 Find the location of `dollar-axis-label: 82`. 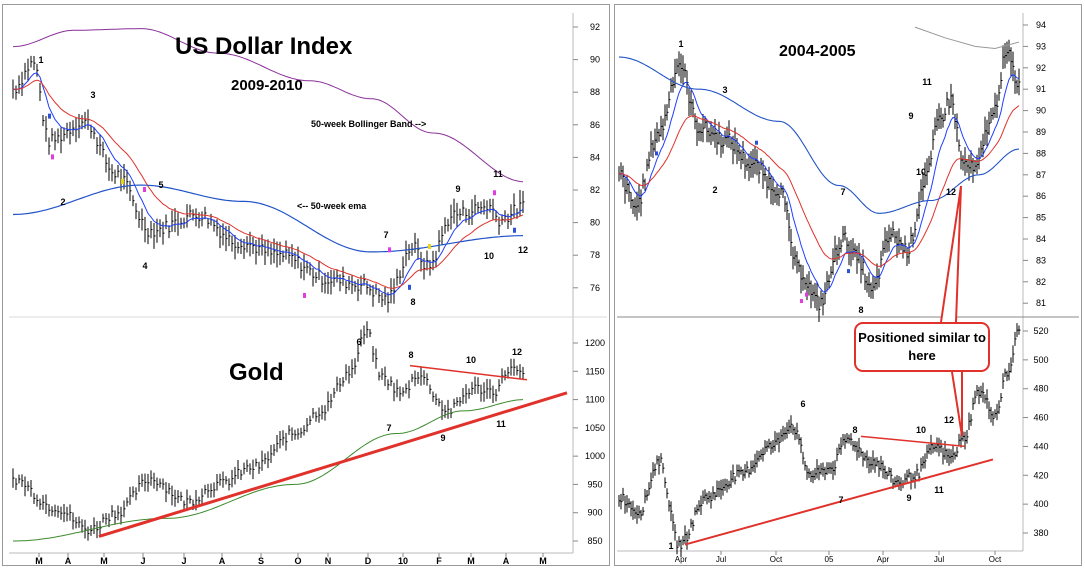

dollar-axis-label: 82 is located at coordinates (1041, 282).